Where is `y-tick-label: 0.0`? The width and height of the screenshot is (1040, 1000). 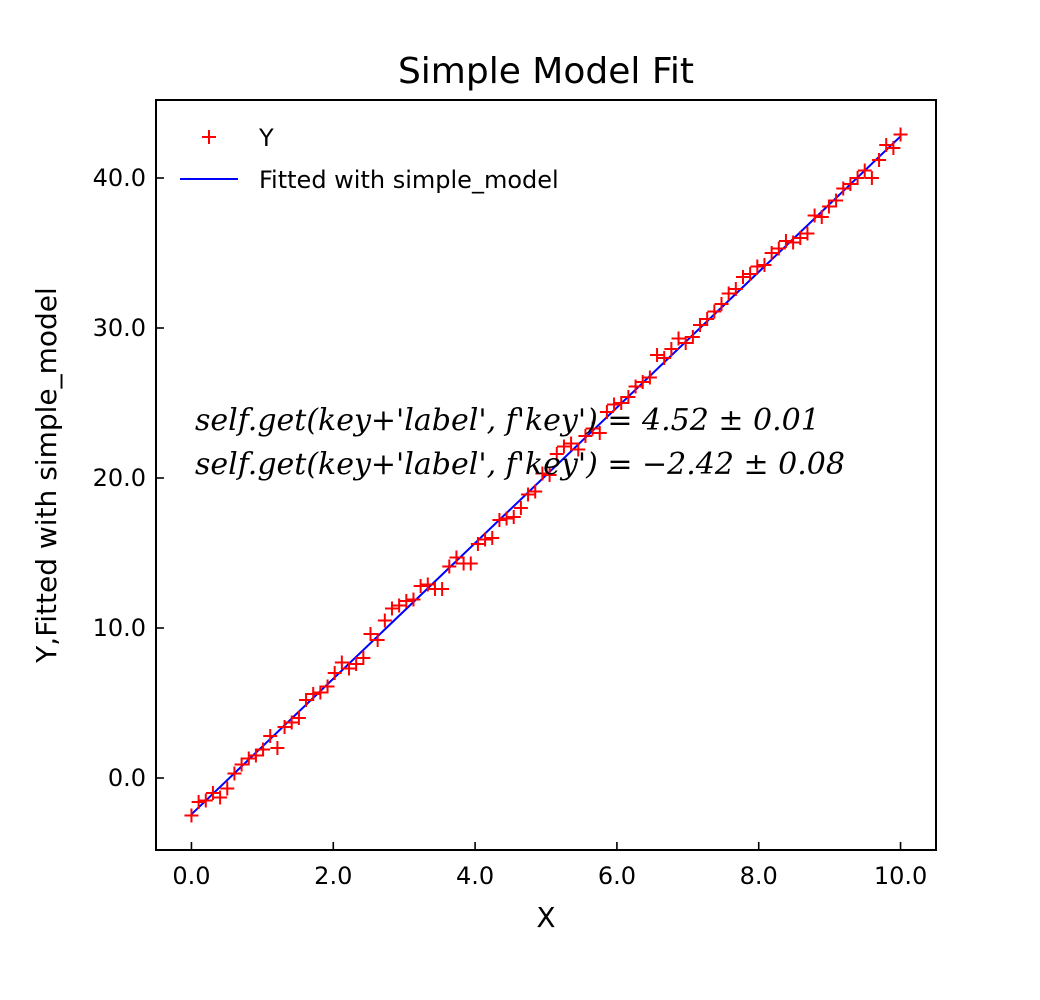
y-tick-label: 0.0 is located at coordinates (127, 778).